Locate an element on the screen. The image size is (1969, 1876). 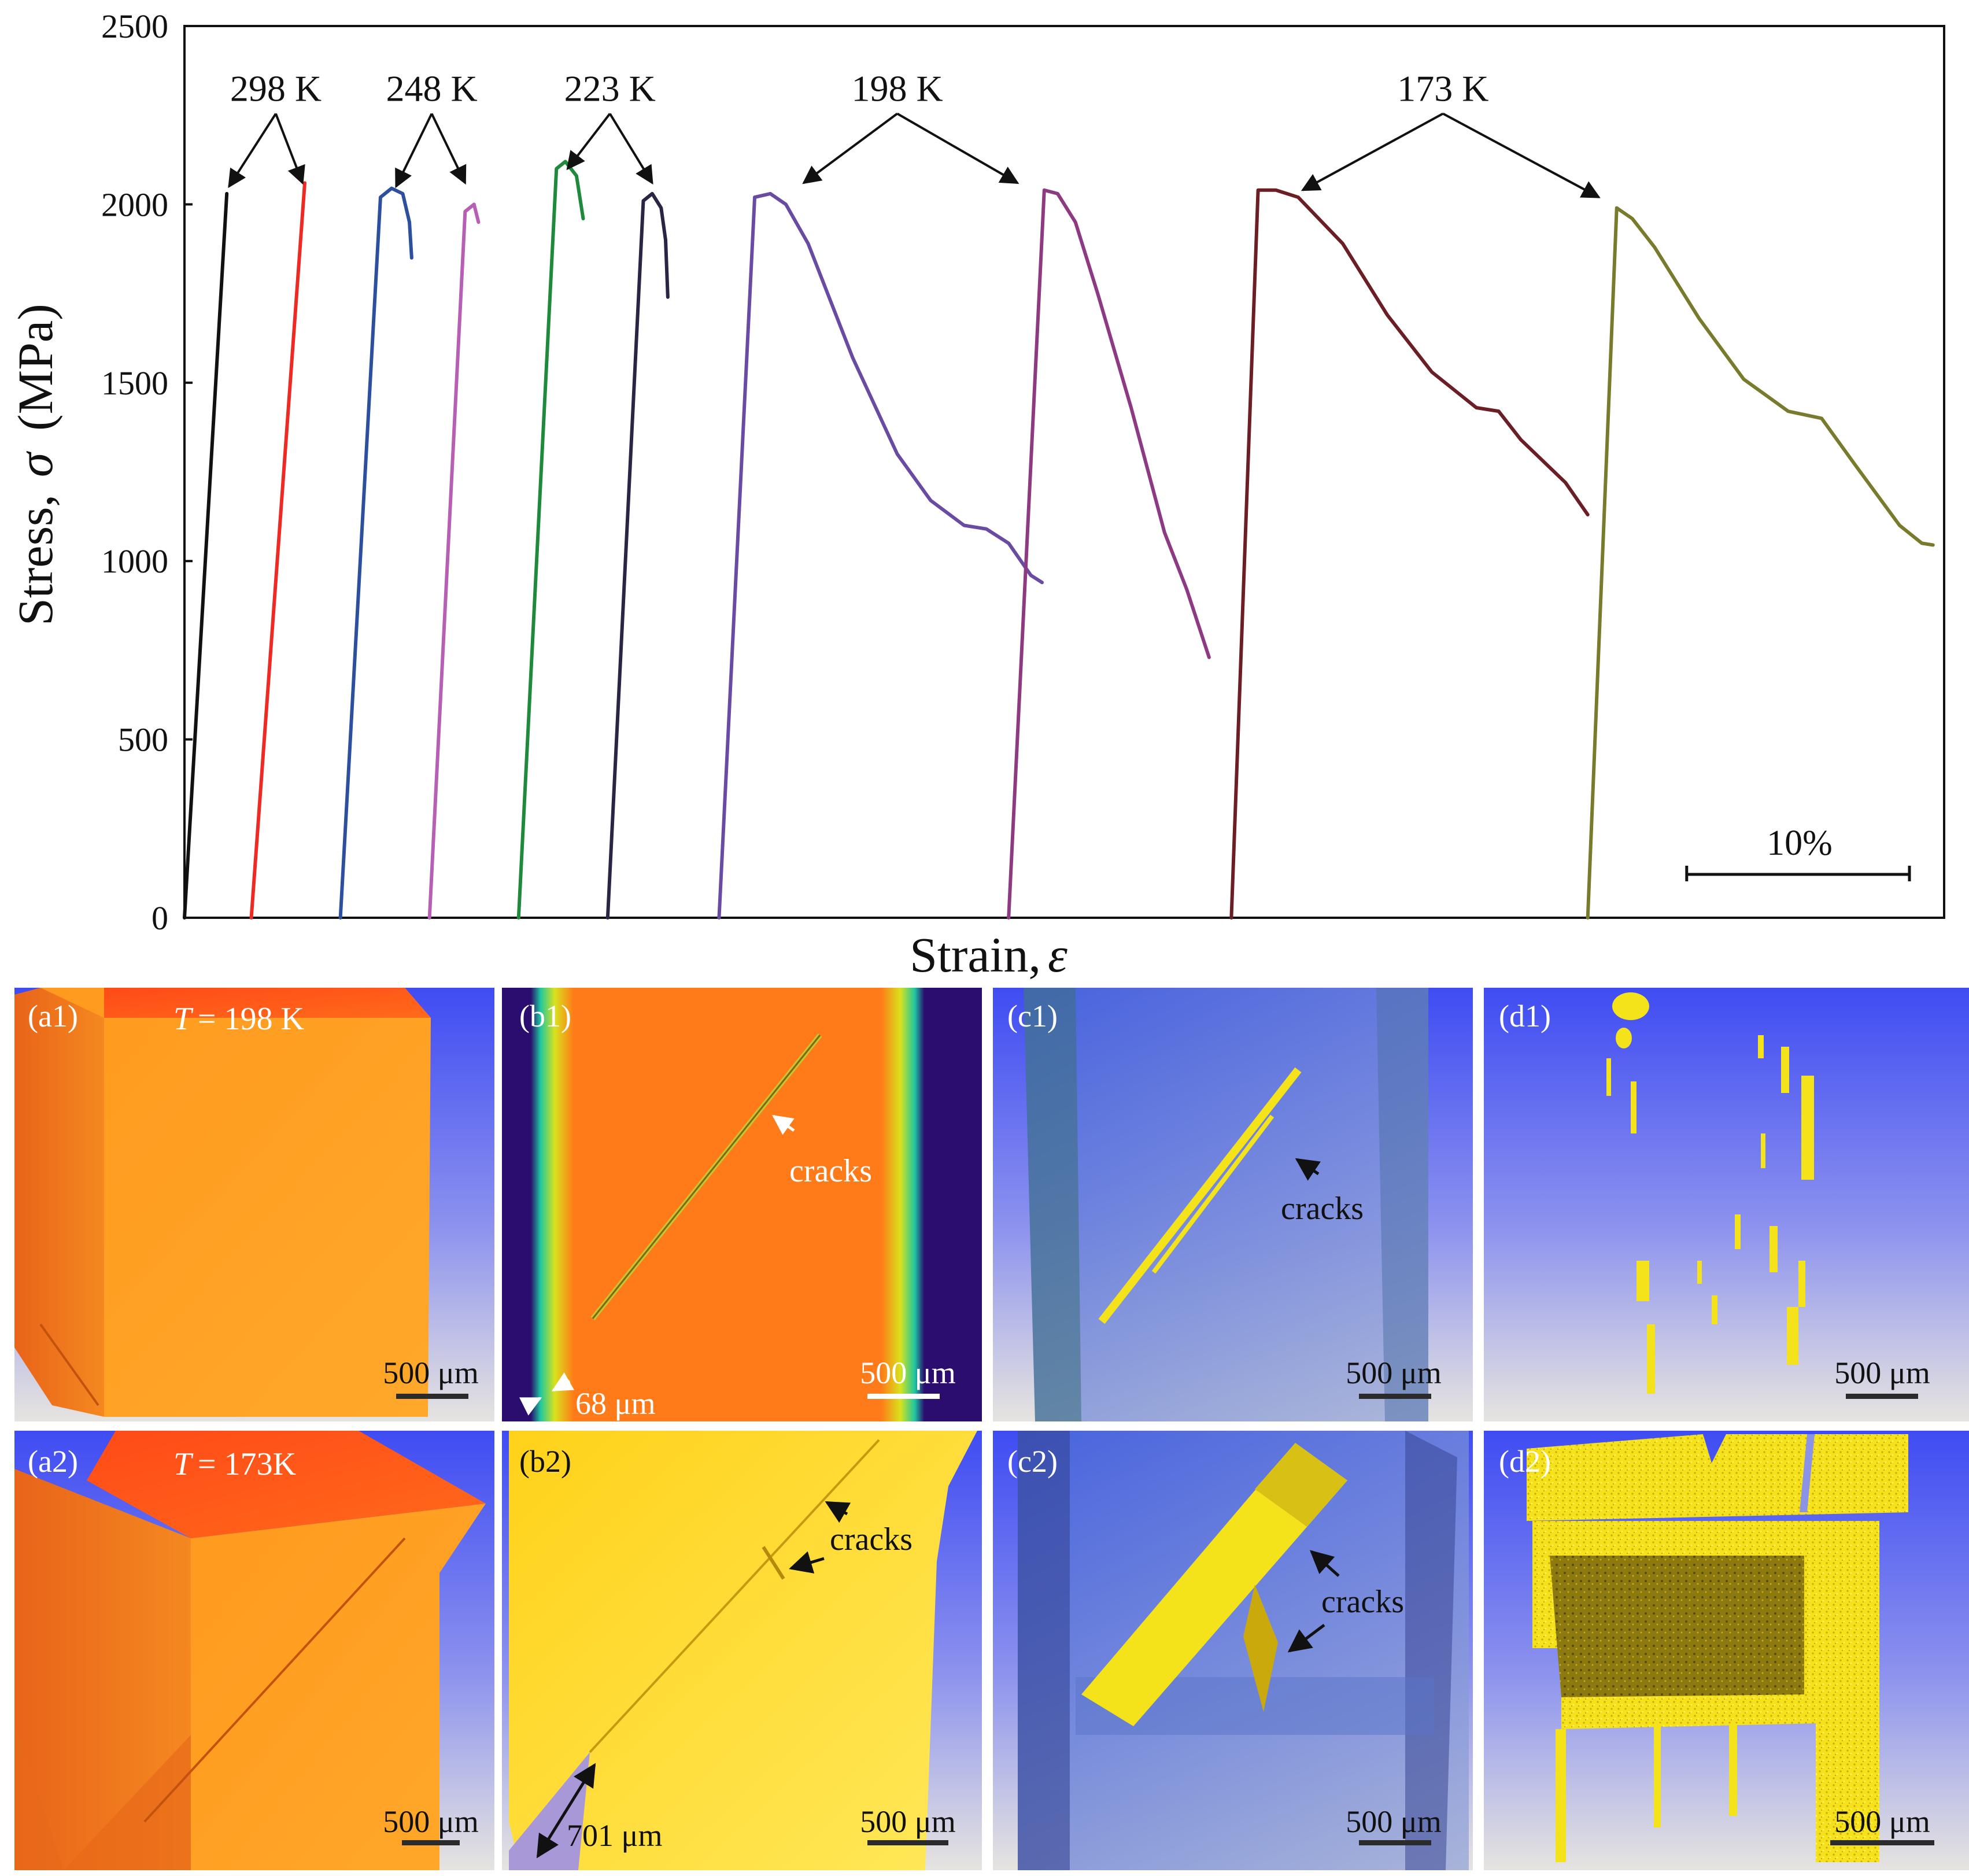
length-measure: 701 μm is located at coordinates (614, 1835).